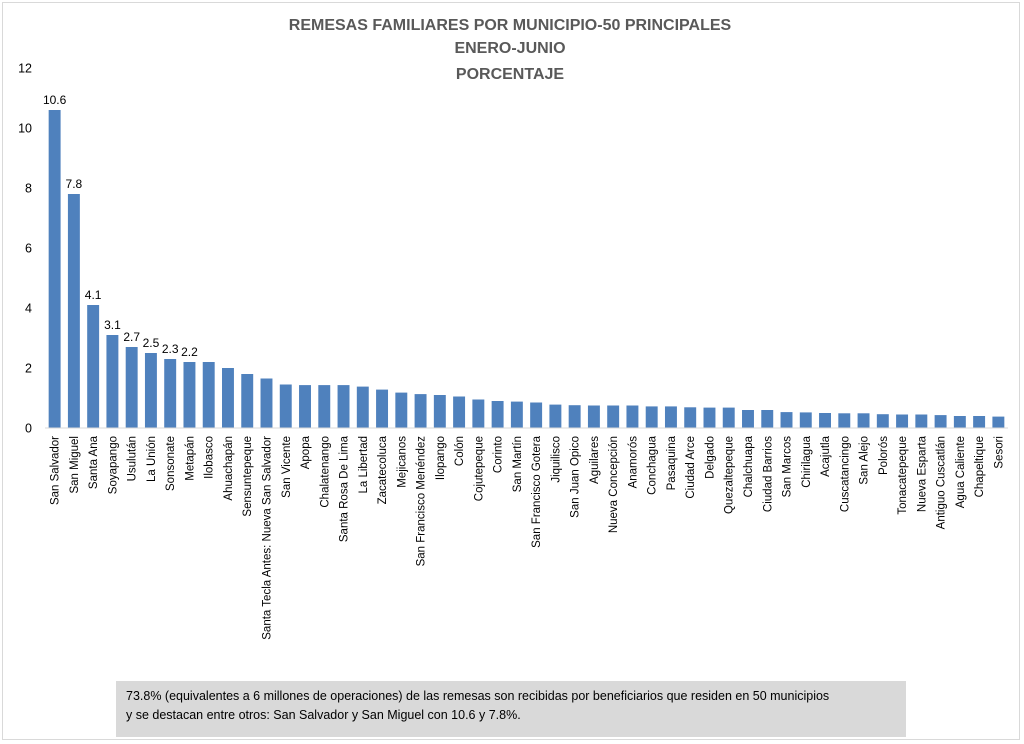 The height and width of the screenshot is (744, 1024). I want to click on data-label: 10.6, so click(55, 100).